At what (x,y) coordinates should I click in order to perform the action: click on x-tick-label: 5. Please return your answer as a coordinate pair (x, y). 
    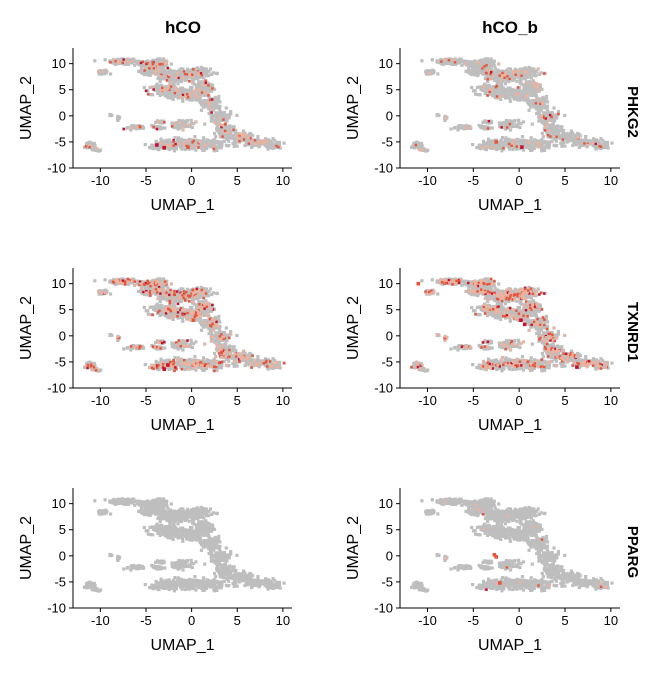
    Looking at the image, I should click on (564, 180).